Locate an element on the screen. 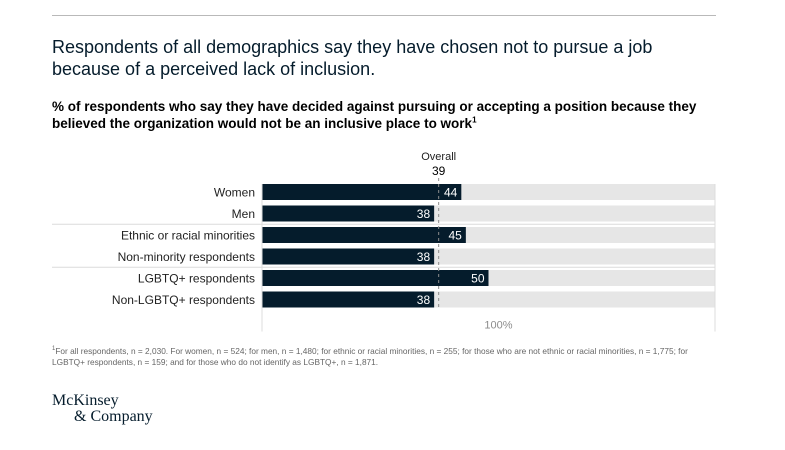  axis-end-label: 100% is located at coordinates (498, 326).